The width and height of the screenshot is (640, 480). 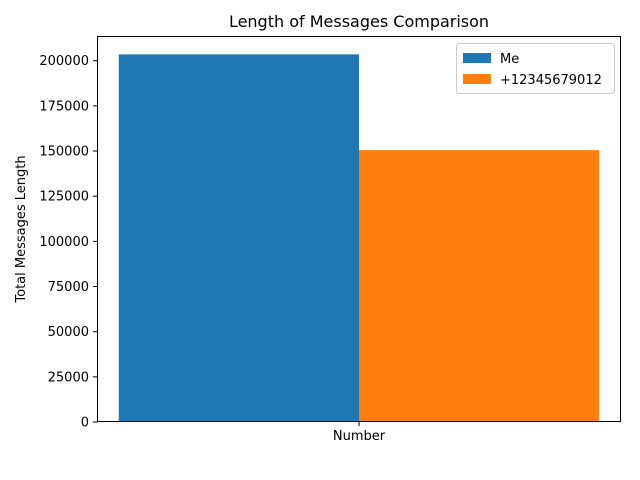 What do you see at coordinates (68, 377) in the screenshot?
I see `y-tick-label: 25000` at bounding box center [68, 377].